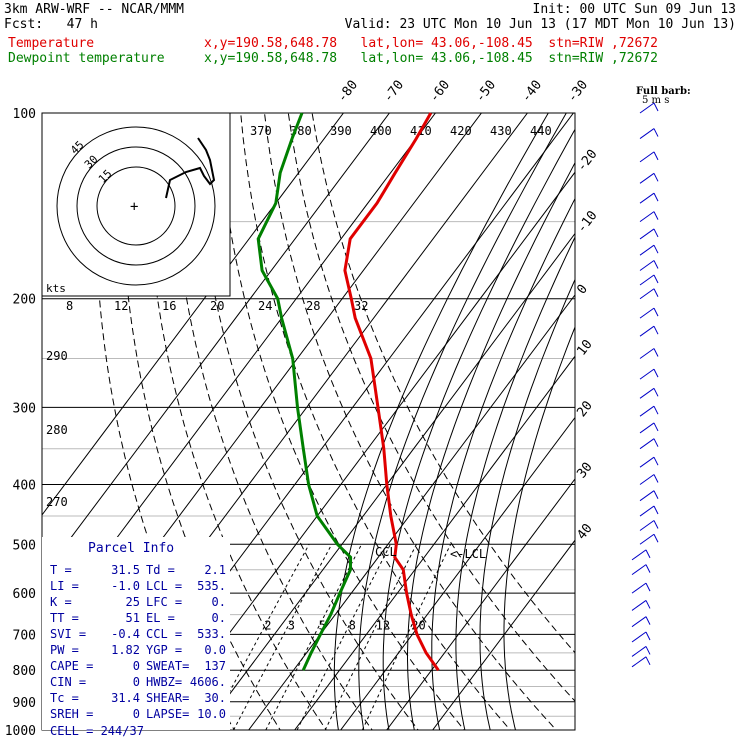 The image size is (740, 740). What do you see at coordinates (211, 586) in the screenshot?
I see `parcel-value: 535.` at bounding box center [211, 586].